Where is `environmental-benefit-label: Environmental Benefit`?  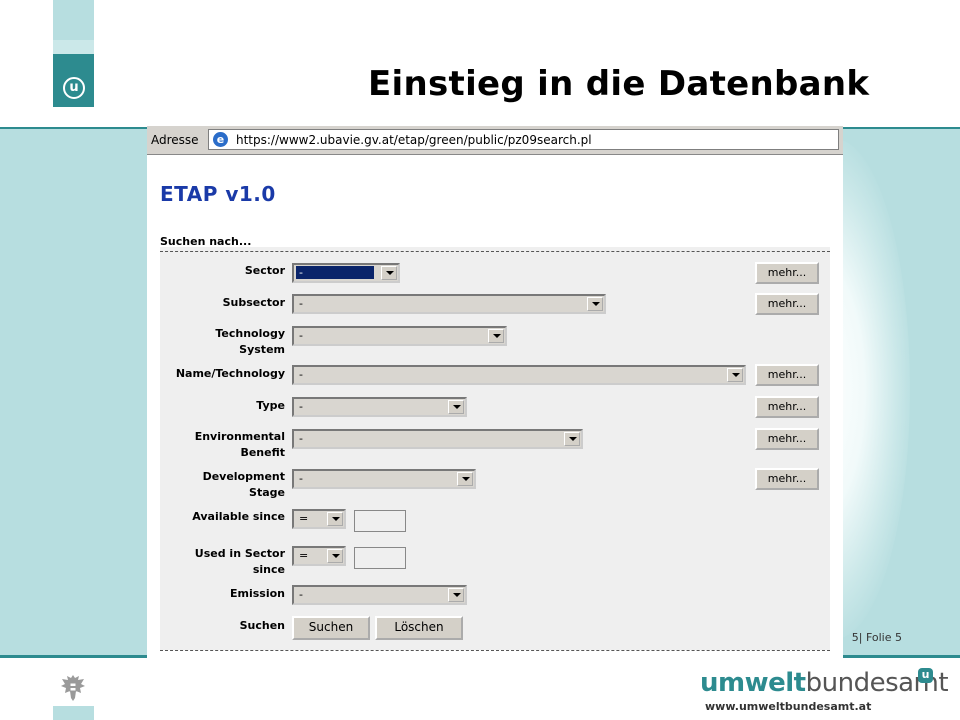 environmental-benefit-label: Environmental Benefit is located at coordinates (222, 445).